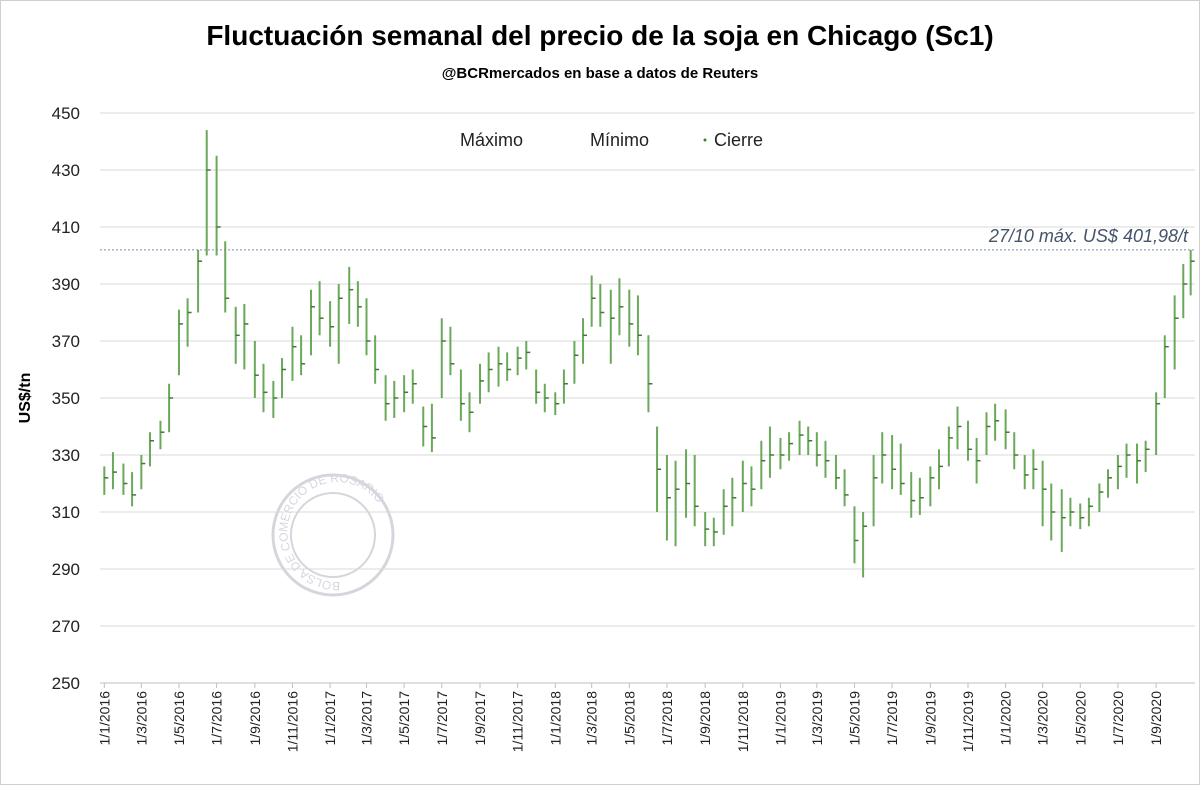 This screenshot has width=1200, height=790. What do you see at coordinates (1006, 718) in the screenshot?
I see `x-tick-label: 1/1/2020` at bounding box center [1006, 718].